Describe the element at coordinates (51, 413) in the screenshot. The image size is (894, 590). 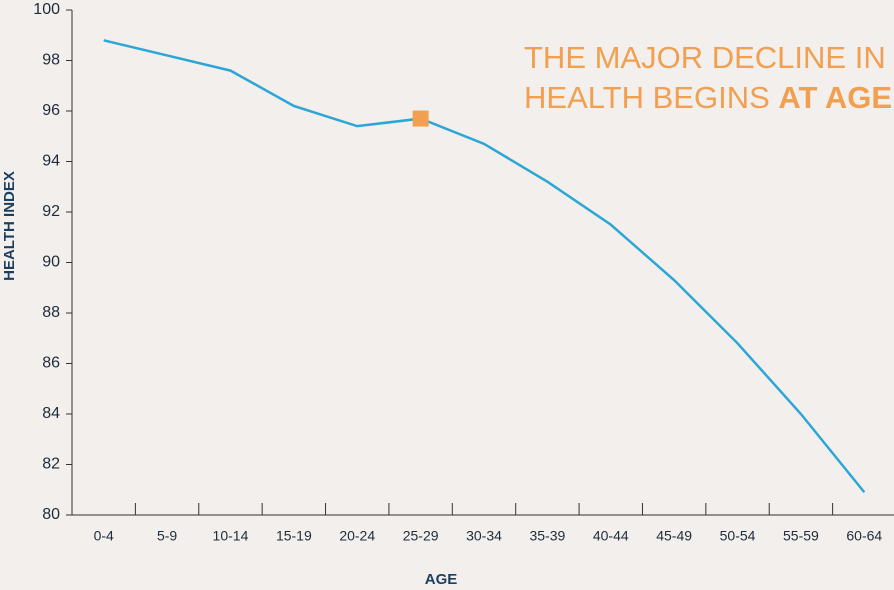
I see `y-tick-label: 84` at that location.